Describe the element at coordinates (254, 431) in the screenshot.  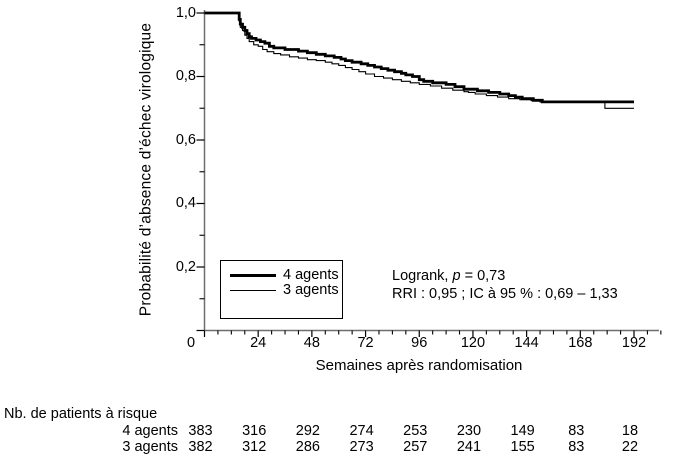
I see `risk-count: 316` at that location.